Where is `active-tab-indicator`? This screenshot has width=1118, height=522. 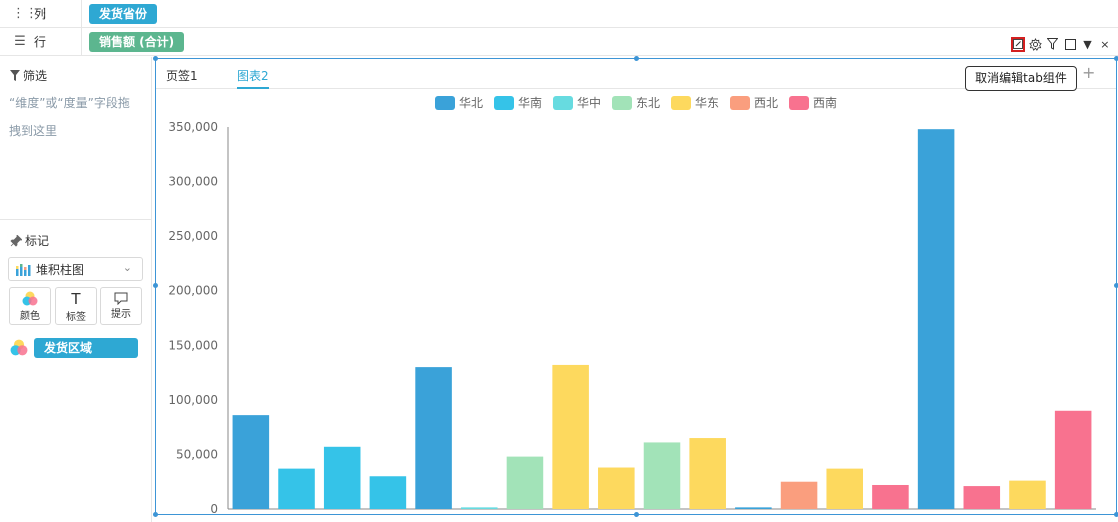 active-tab-indicator is located at coordinates (253, 88).